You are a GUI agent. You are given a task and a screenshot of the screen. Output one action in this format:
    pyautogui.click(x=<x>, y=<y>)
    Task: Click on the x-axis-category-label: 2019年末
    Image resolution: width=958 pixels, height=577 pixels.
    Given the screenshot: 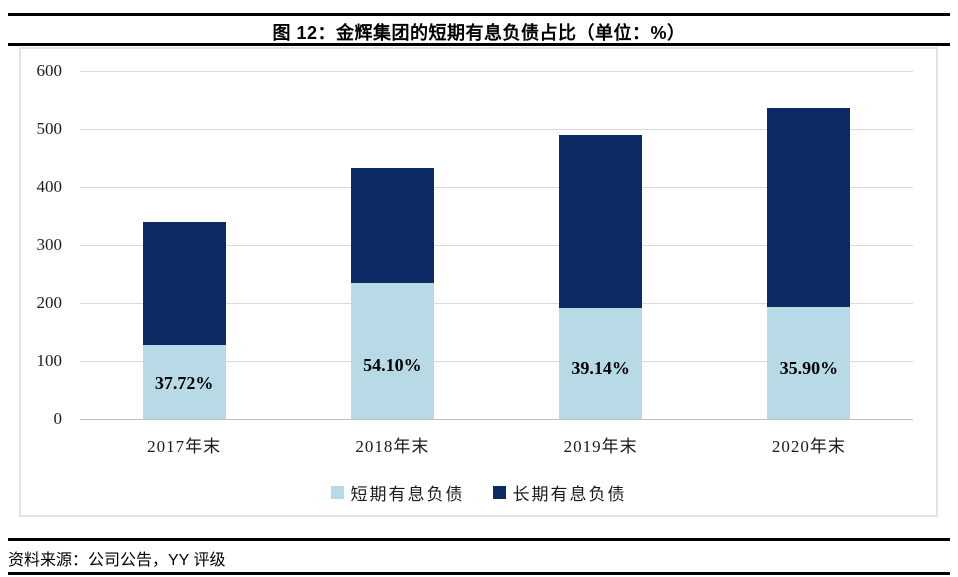 What is the action you would take?
    pyautogui.click(x=600, y=446)
    